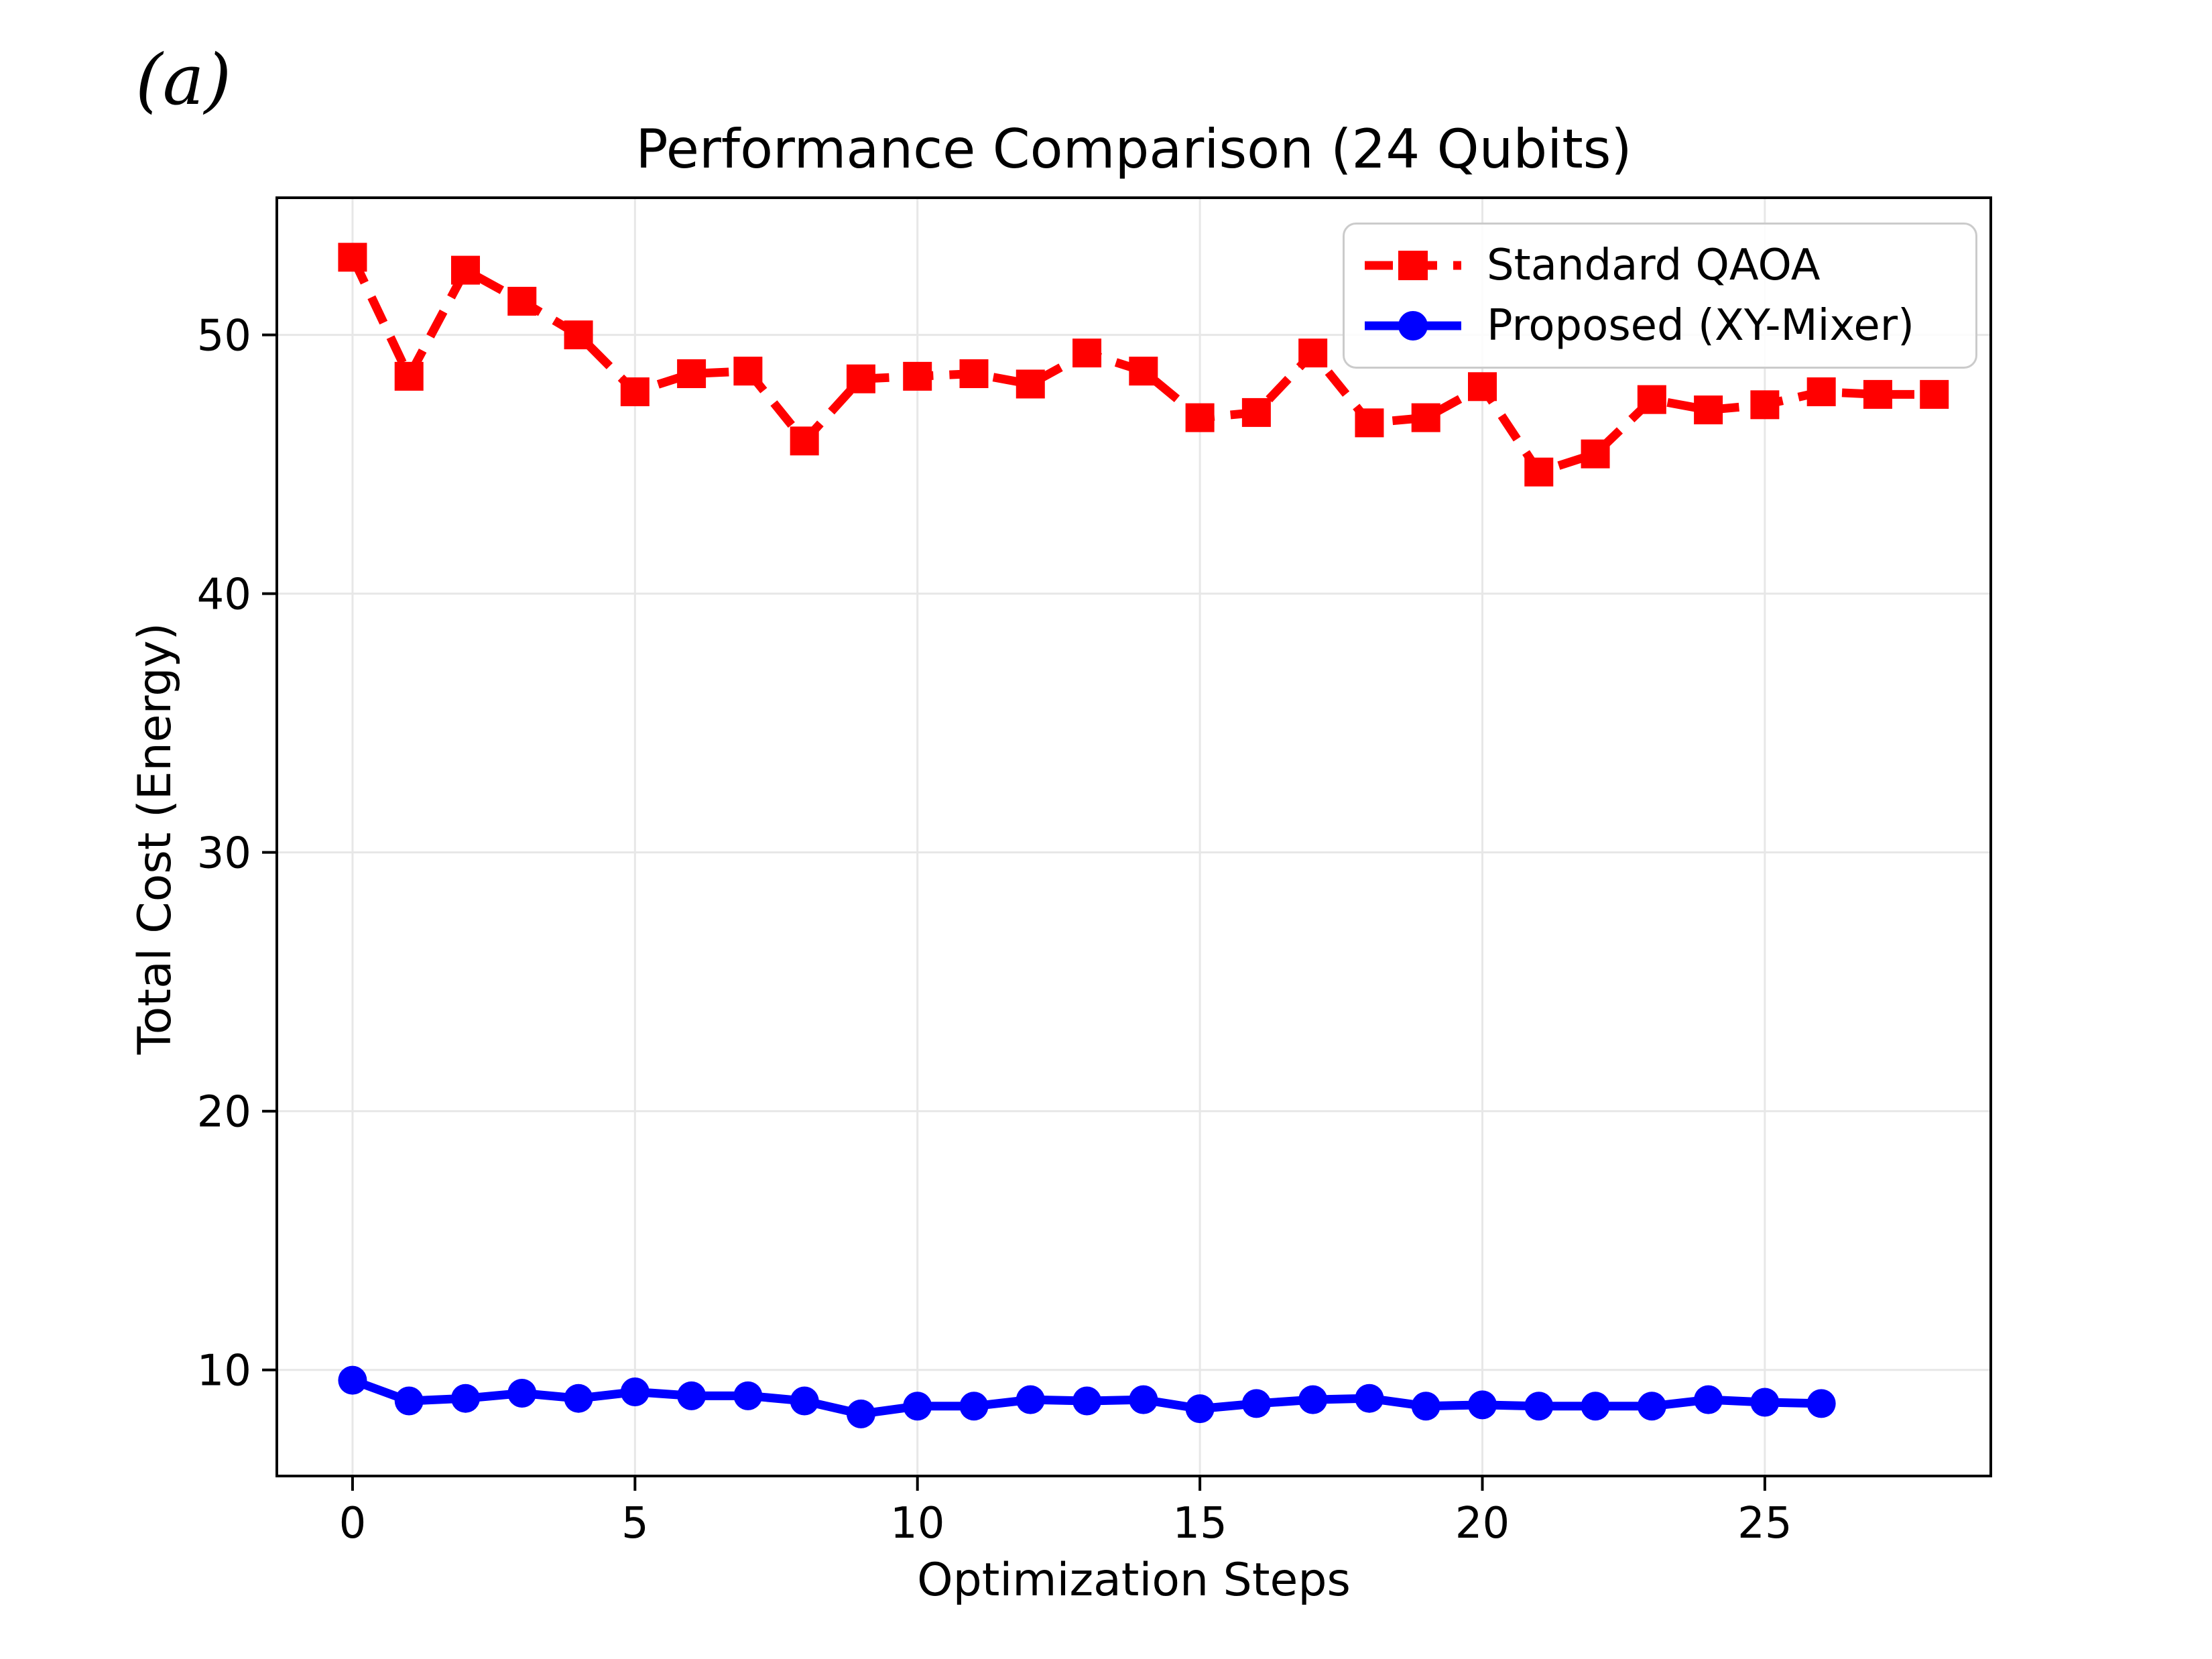 This screenshot has height=1659, width=2212. What do you see at coordinates (1764, 1523) in the screenshot?
I see `x-tick-label: 25` at bounding box center [1764, 1523].